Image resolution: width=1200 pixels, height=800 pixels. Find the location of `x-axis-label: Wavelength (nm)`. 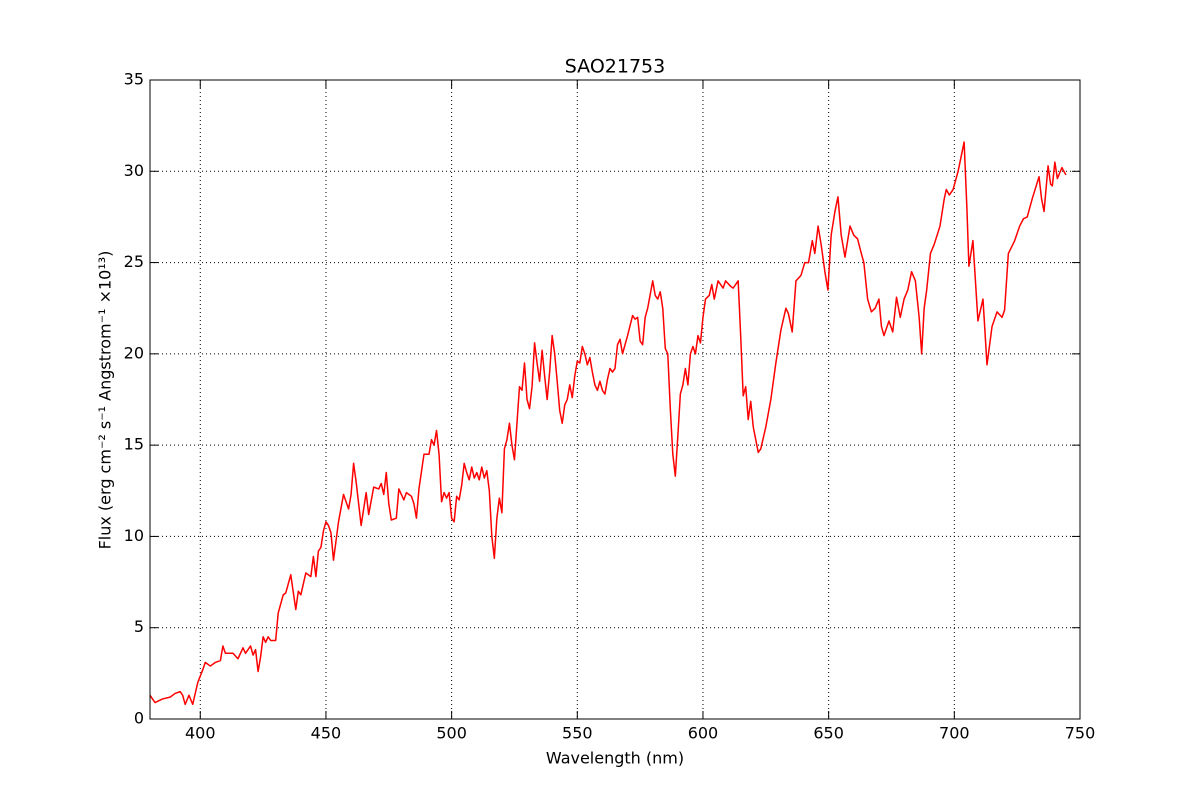

x-axis-label: Wavelength (nm) is located at coordinates (615, 758).